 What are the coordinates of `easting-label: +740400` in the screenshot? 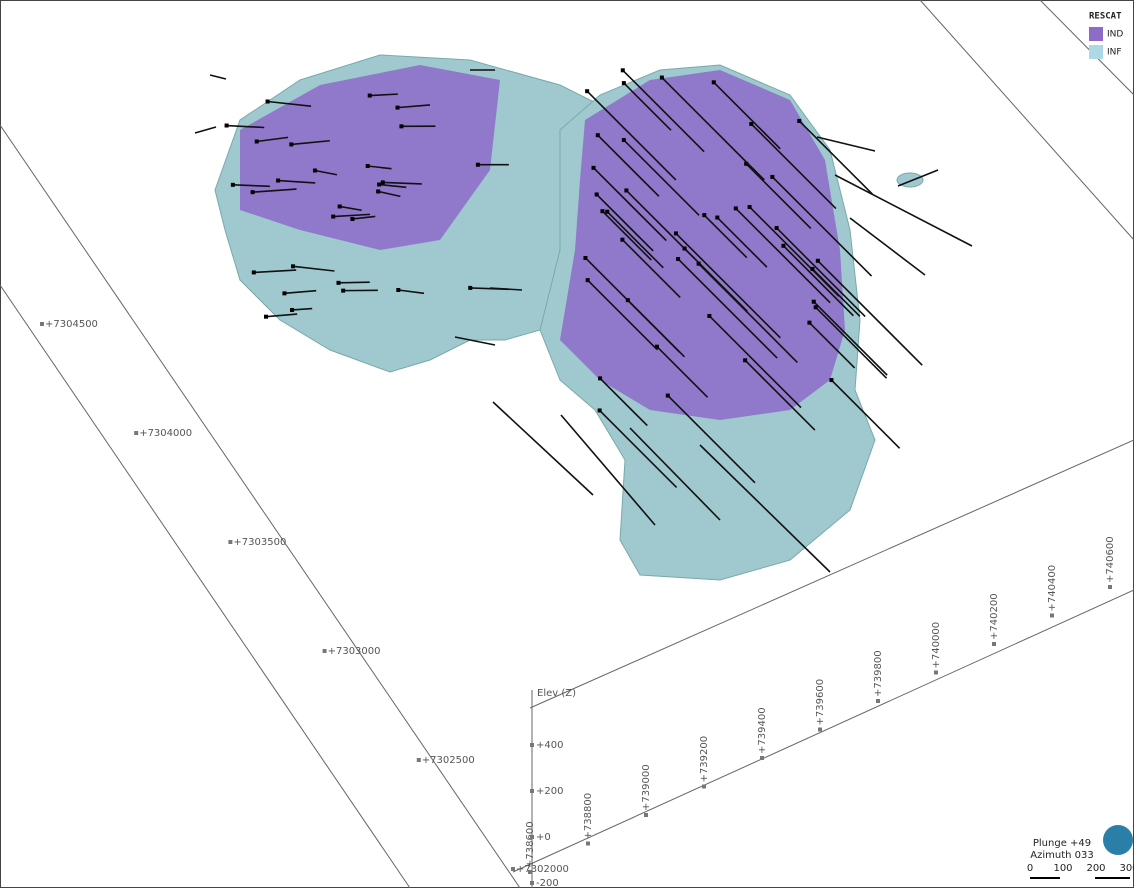 It's located at (1052, 588).